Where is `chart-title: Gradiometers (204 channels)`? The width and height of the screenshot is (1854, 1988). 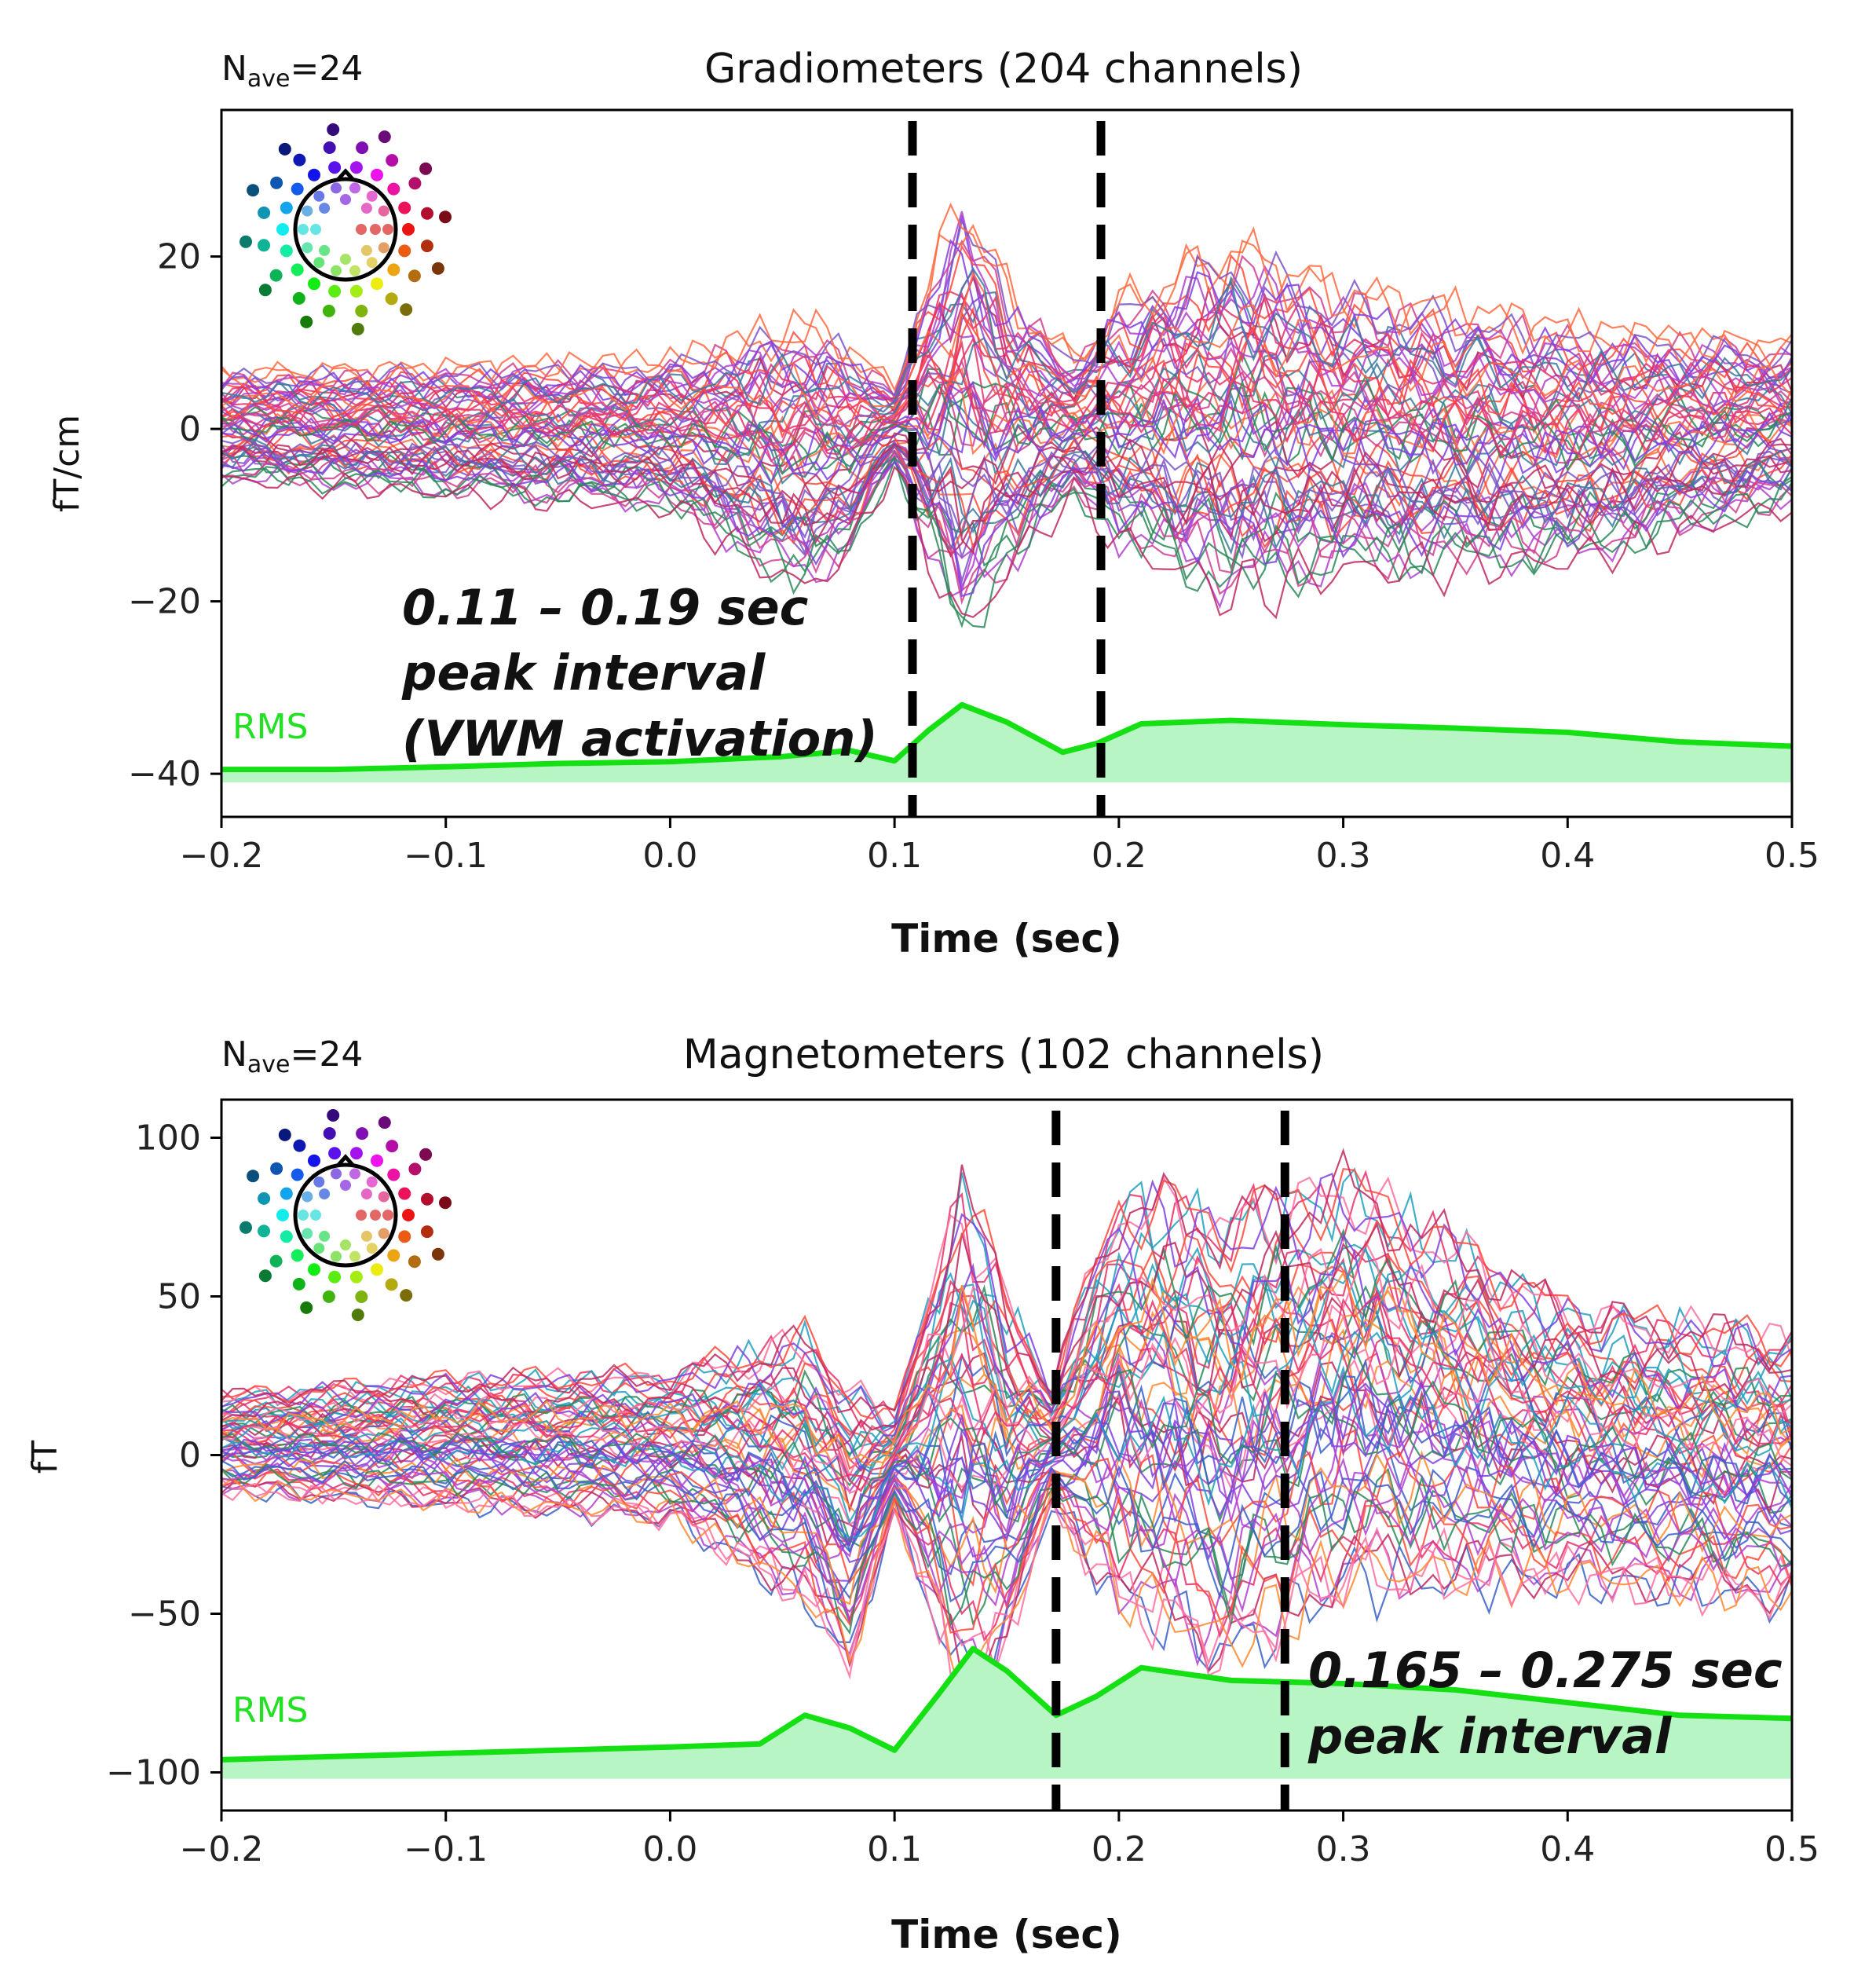 chart-title: Gradiometers (204 channels) is located at coordinates (1004, 69).